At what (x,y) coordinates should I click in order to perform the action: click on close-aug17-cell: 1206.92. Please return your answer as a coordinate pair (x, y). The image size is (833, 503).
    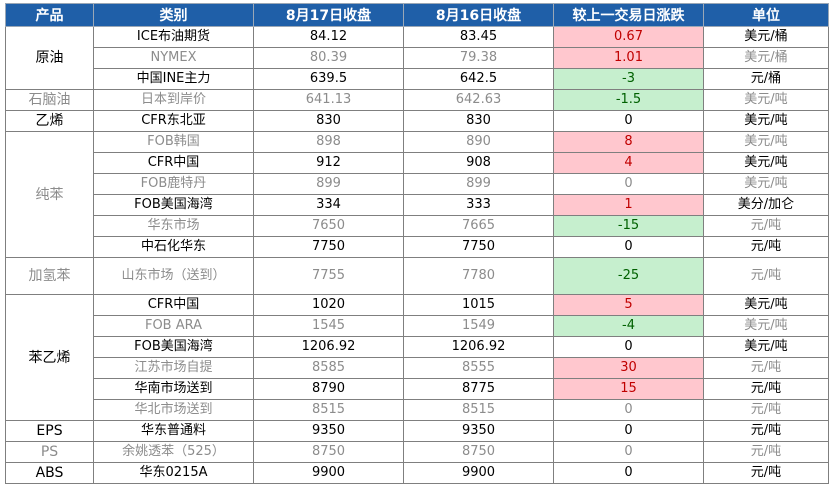
    Looking at the image, I should click on (328, 347).